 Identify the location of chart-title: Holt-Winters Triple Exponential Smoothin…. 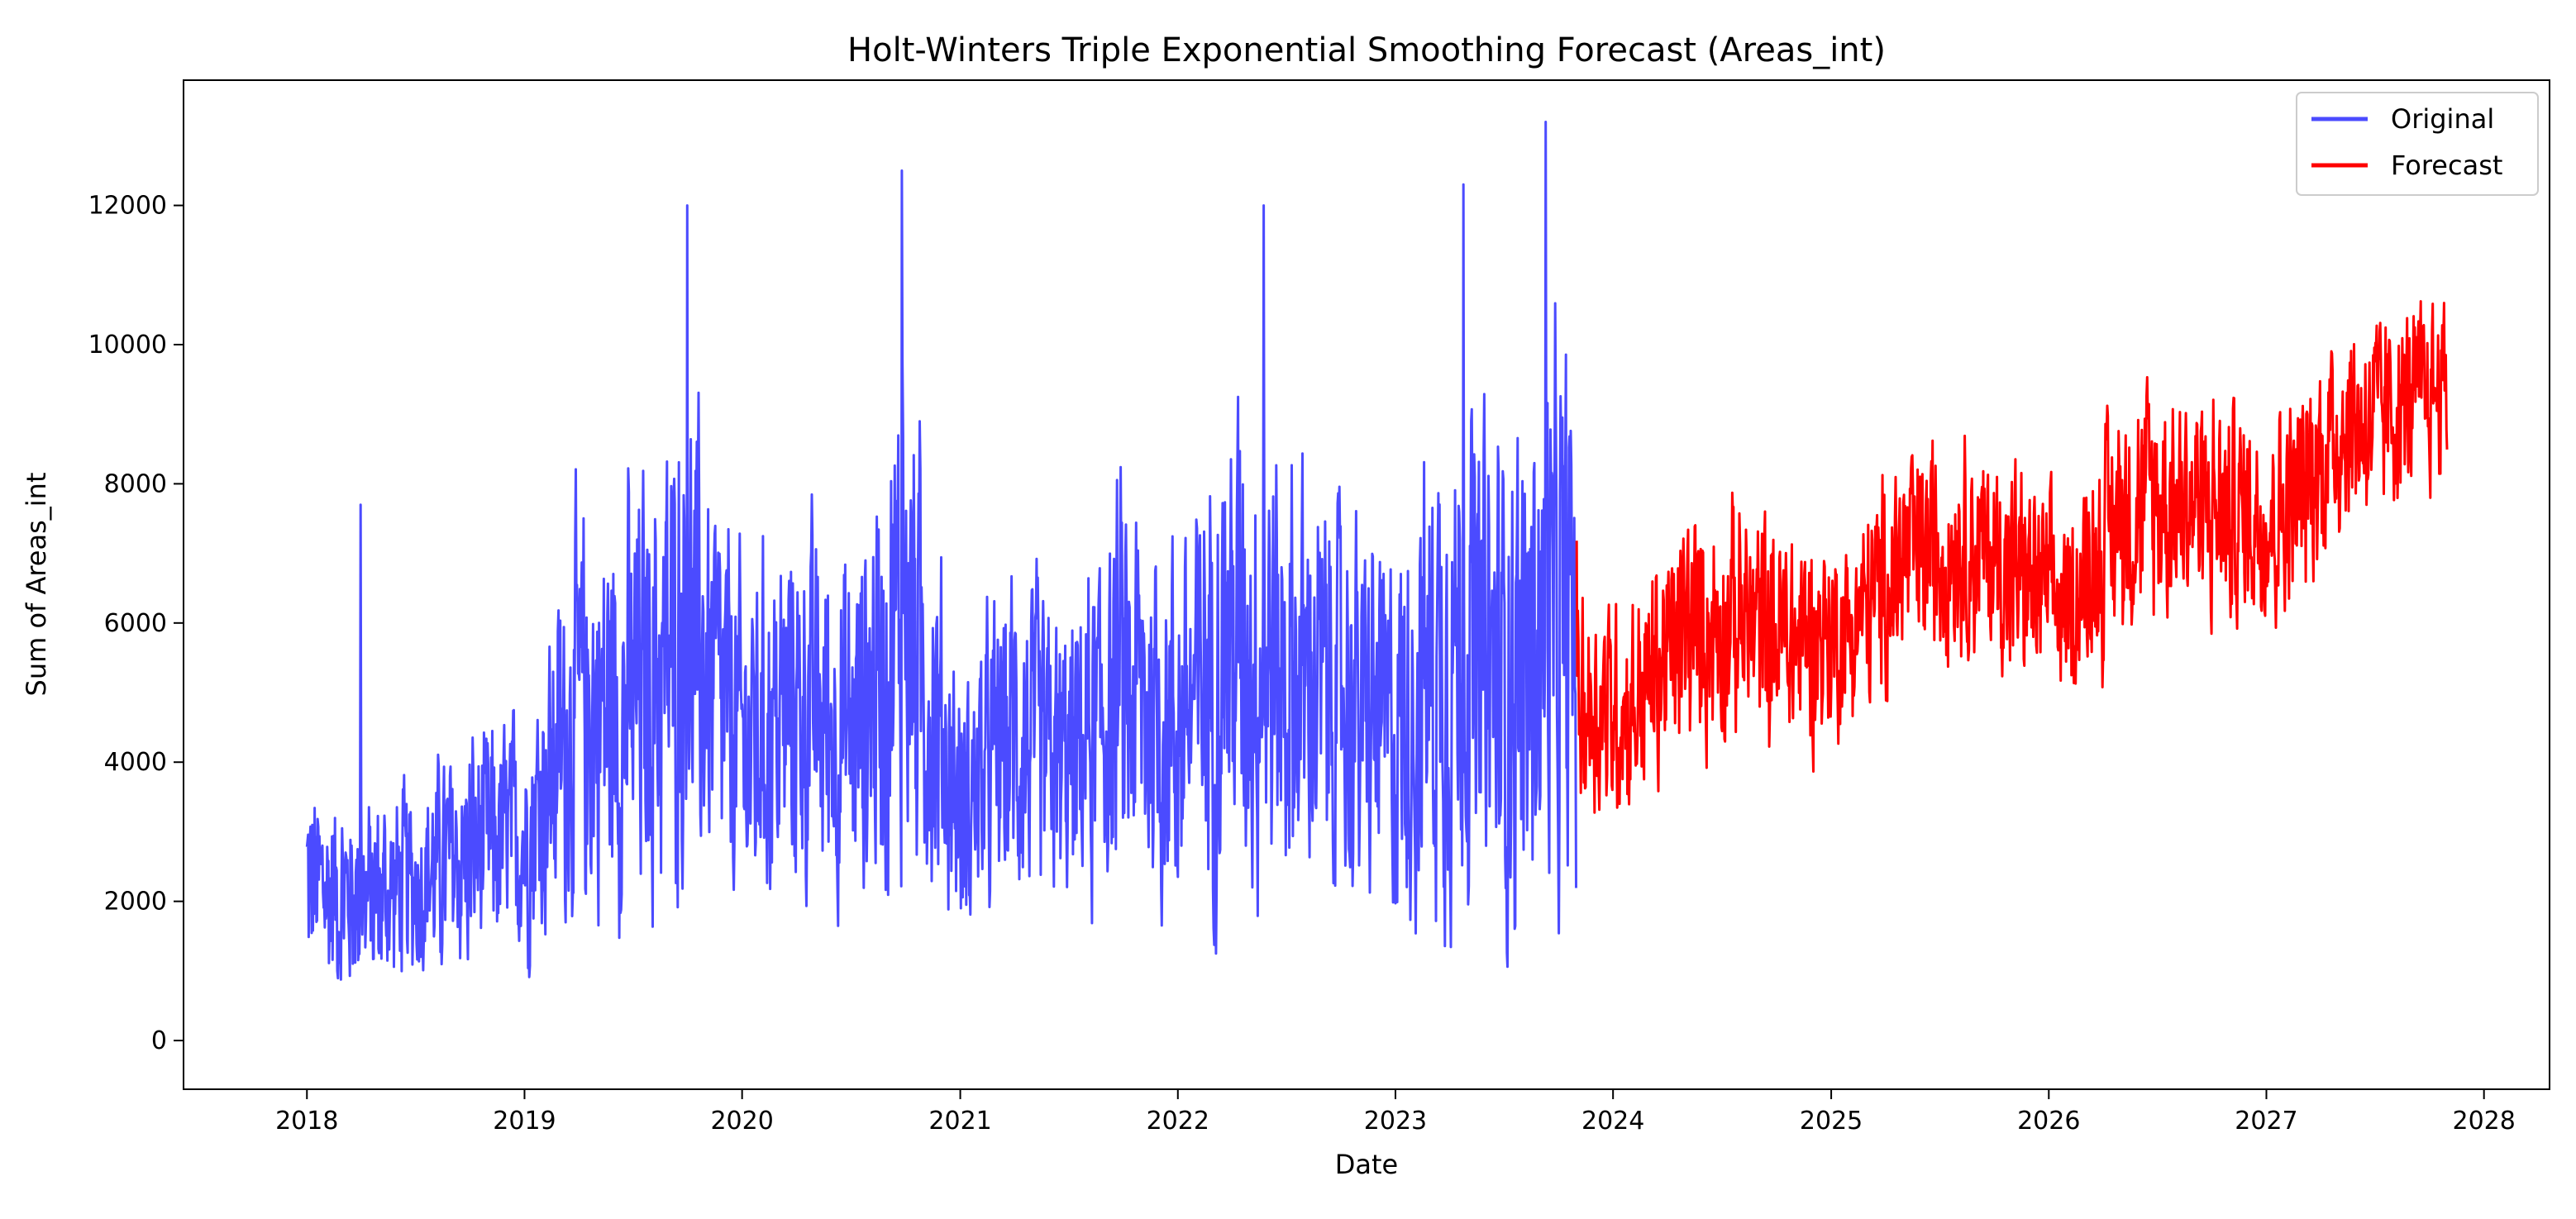
(1366, 50).